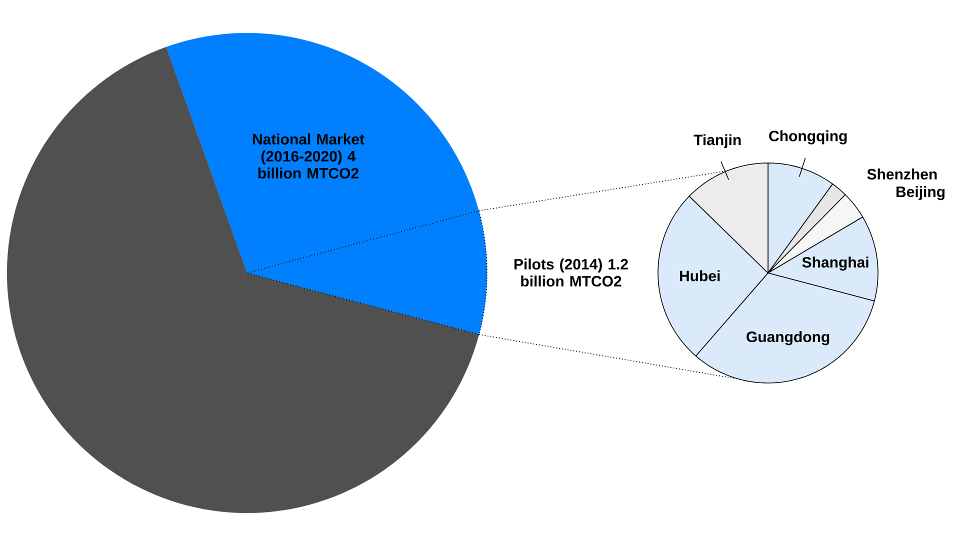  I want to click on slice-label: Hubei, so click(700, 276).